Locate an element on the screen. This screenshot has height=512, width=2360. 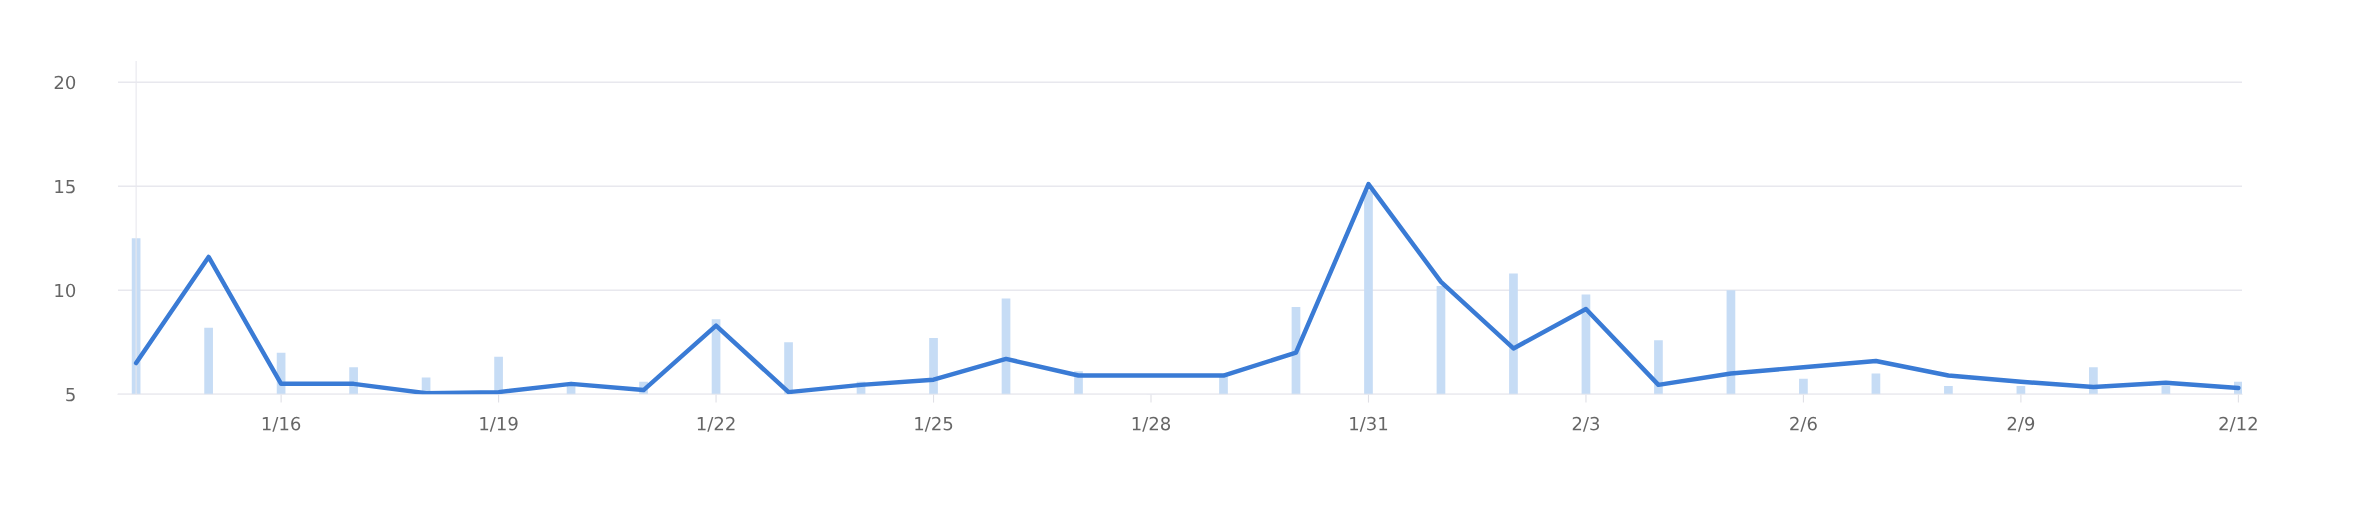
y-tick-label: 20 is located at coordinates (65, 82).